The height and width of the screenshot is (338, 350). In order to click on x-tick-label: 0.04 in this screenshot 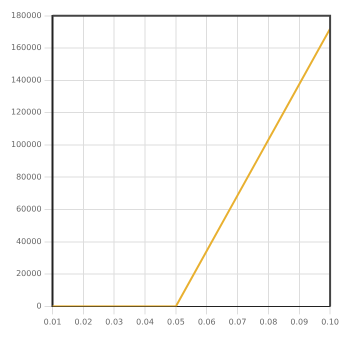, I will do `click(145, 321)`.